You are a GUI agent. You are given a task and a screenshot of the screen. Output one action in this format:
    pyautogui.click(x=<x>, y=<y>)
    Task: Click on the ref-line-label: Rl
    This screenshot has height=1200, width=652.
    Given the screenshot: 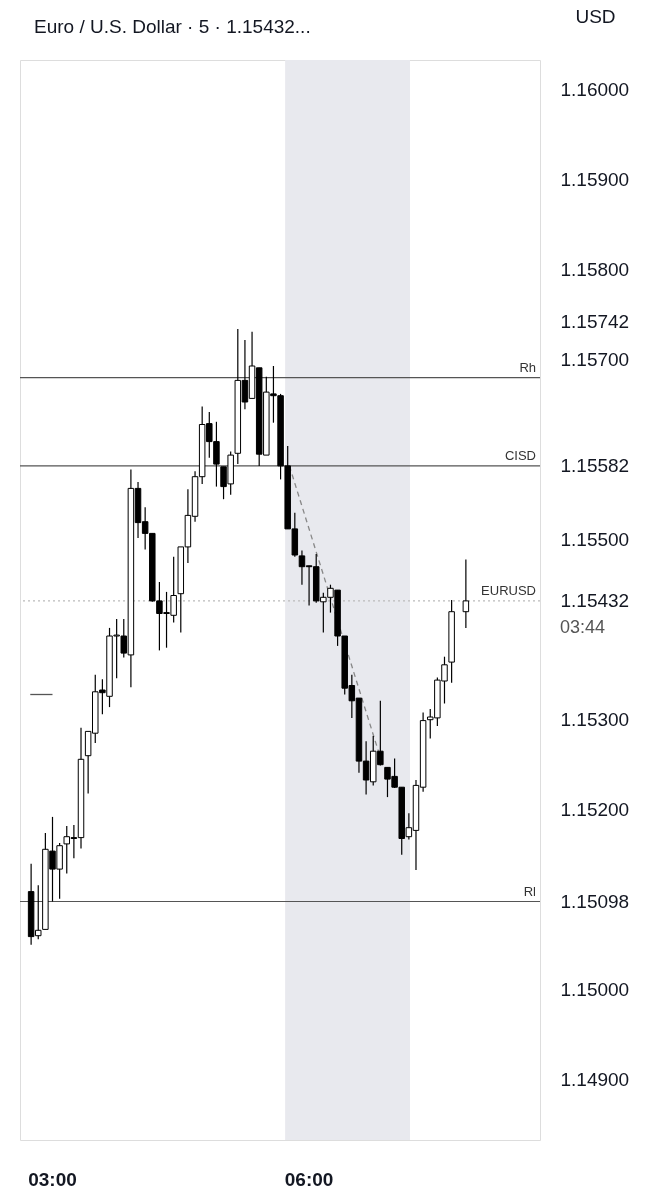 What is the action you would take?
    pyautogui.click(x=530, y=891)
    